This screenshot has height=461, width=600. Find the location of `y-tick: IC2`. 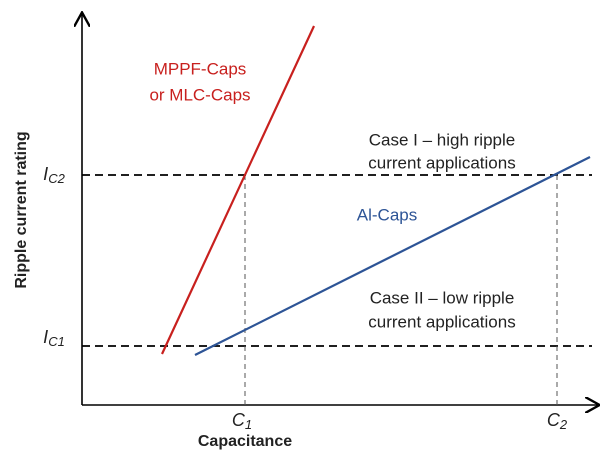

y-tick: IC2 is located at coordinates (54, 175).